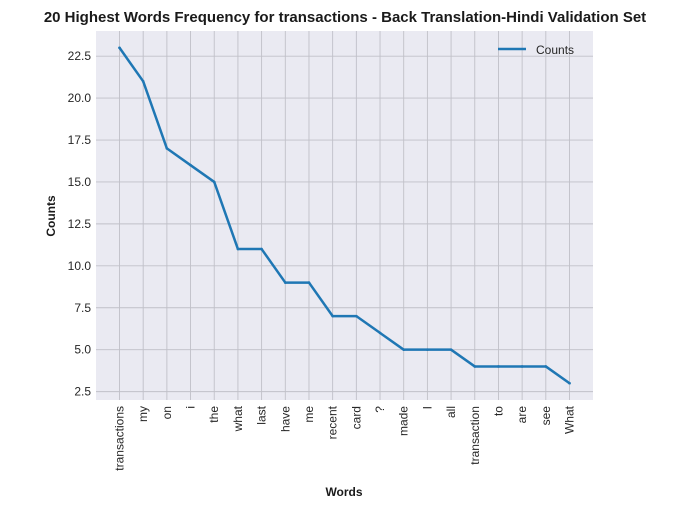 The width and height of the screenshot is (689, 509). What do you see at coordinates (80, 56) in the screenshot?
I see `y-tick-label: 22.5` at bounding box center [80, 56].